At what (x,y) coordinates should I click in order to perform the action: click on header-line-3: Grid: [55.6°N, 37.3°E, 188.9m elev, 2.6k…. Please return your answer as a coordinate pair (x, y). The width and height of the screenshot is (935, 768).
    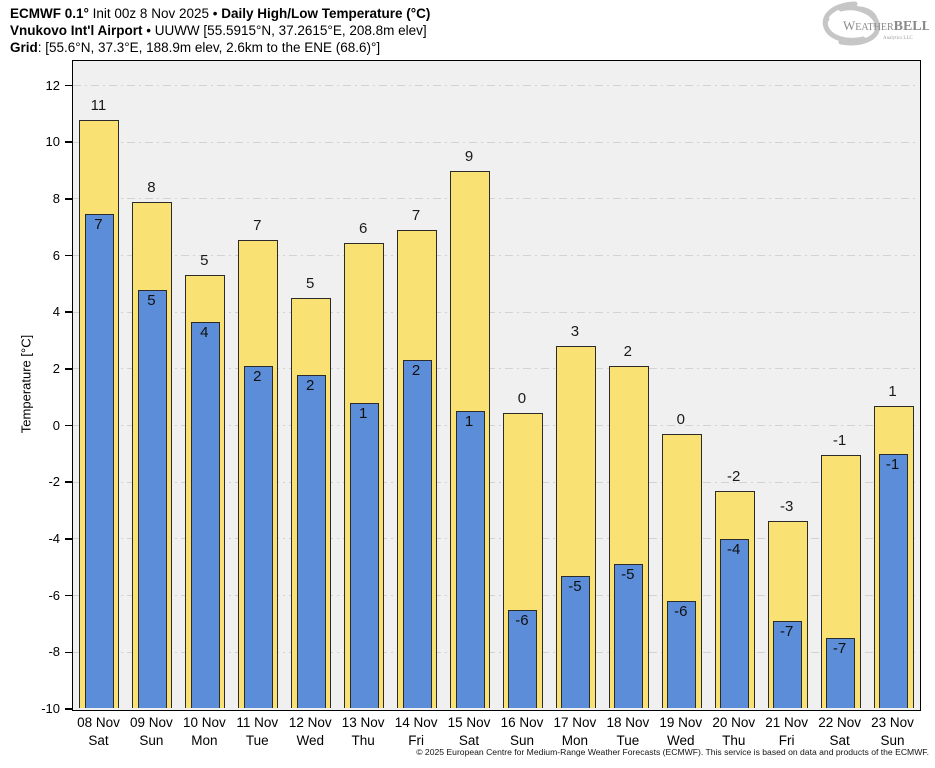
    Looking at the image, I should click on (220, 47).